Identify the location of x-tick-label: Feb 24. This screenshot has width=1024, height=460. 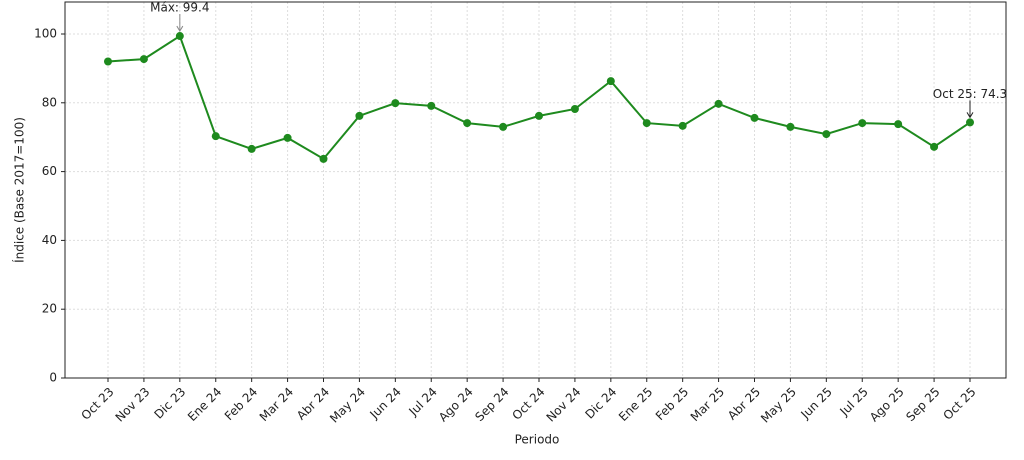
(241, 404).